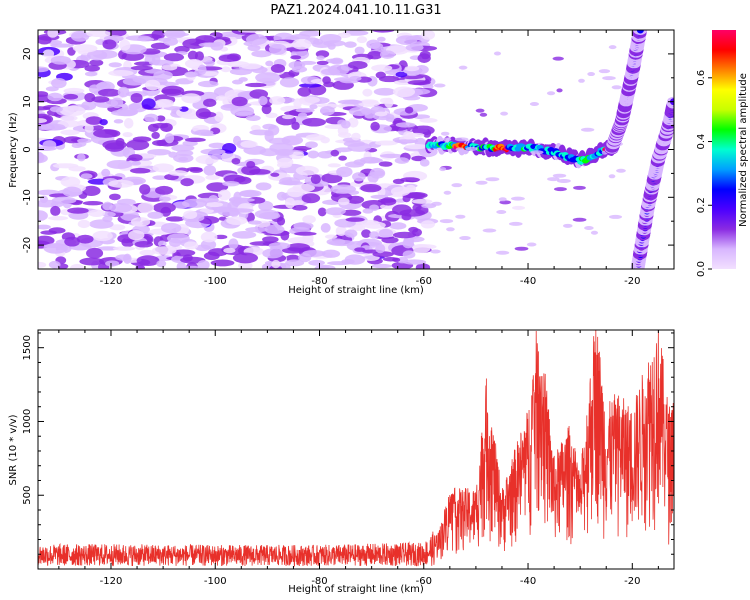 This screenshot has height=600, width=750. What do you see at coordinates (27, 347) in the screenshot?
I see `y-tick-label: 1500` at bounding box center [27, 347].